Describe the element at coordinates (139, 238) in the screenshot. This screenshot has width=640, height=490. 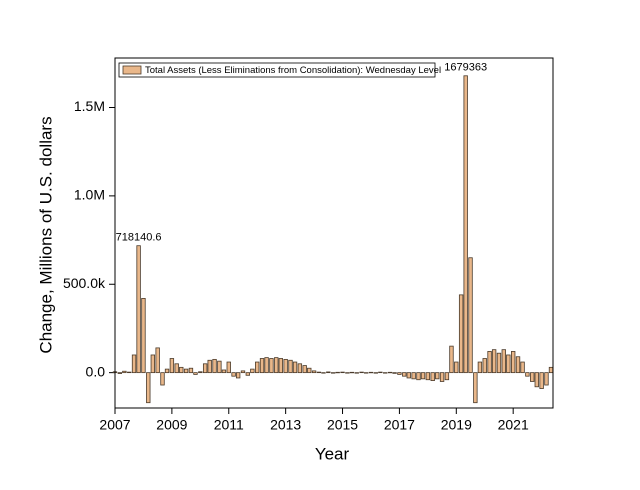
I see `data-label: 718140.6` at that location.